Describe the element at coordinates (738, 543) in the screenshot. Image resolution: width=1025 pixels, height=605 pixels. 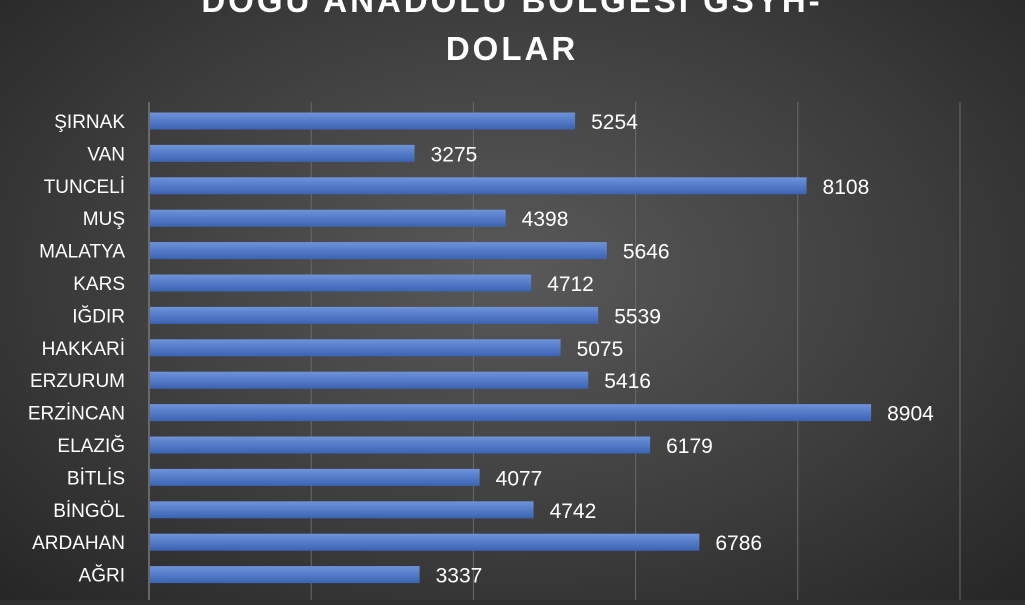
I see `data-label: 6786` at that location.